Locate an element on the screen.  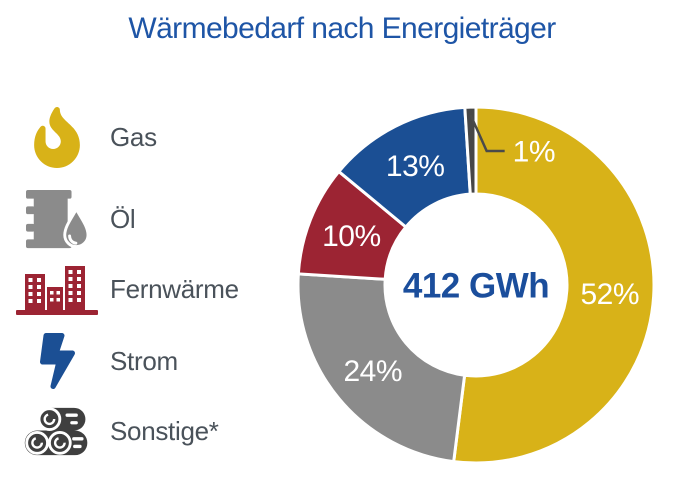
lightning-bolt-icon is located at coordinates (57, 361).